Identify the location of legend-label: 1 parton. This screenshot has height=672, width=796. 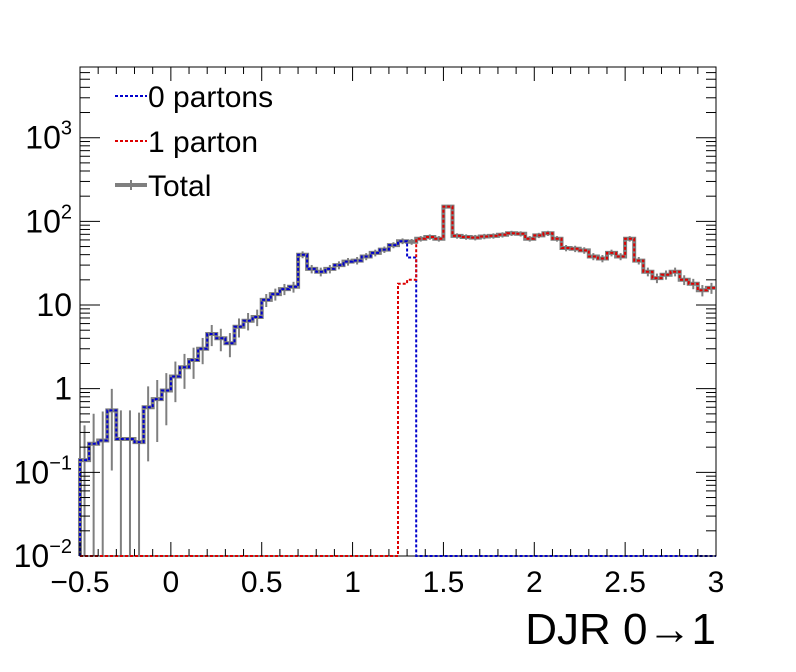
(203, 142).